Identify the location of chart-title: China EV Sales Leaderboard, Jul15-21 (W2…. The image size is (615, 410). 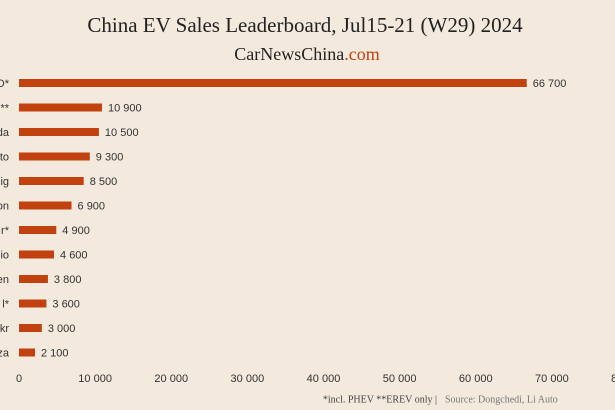
(305, 25).